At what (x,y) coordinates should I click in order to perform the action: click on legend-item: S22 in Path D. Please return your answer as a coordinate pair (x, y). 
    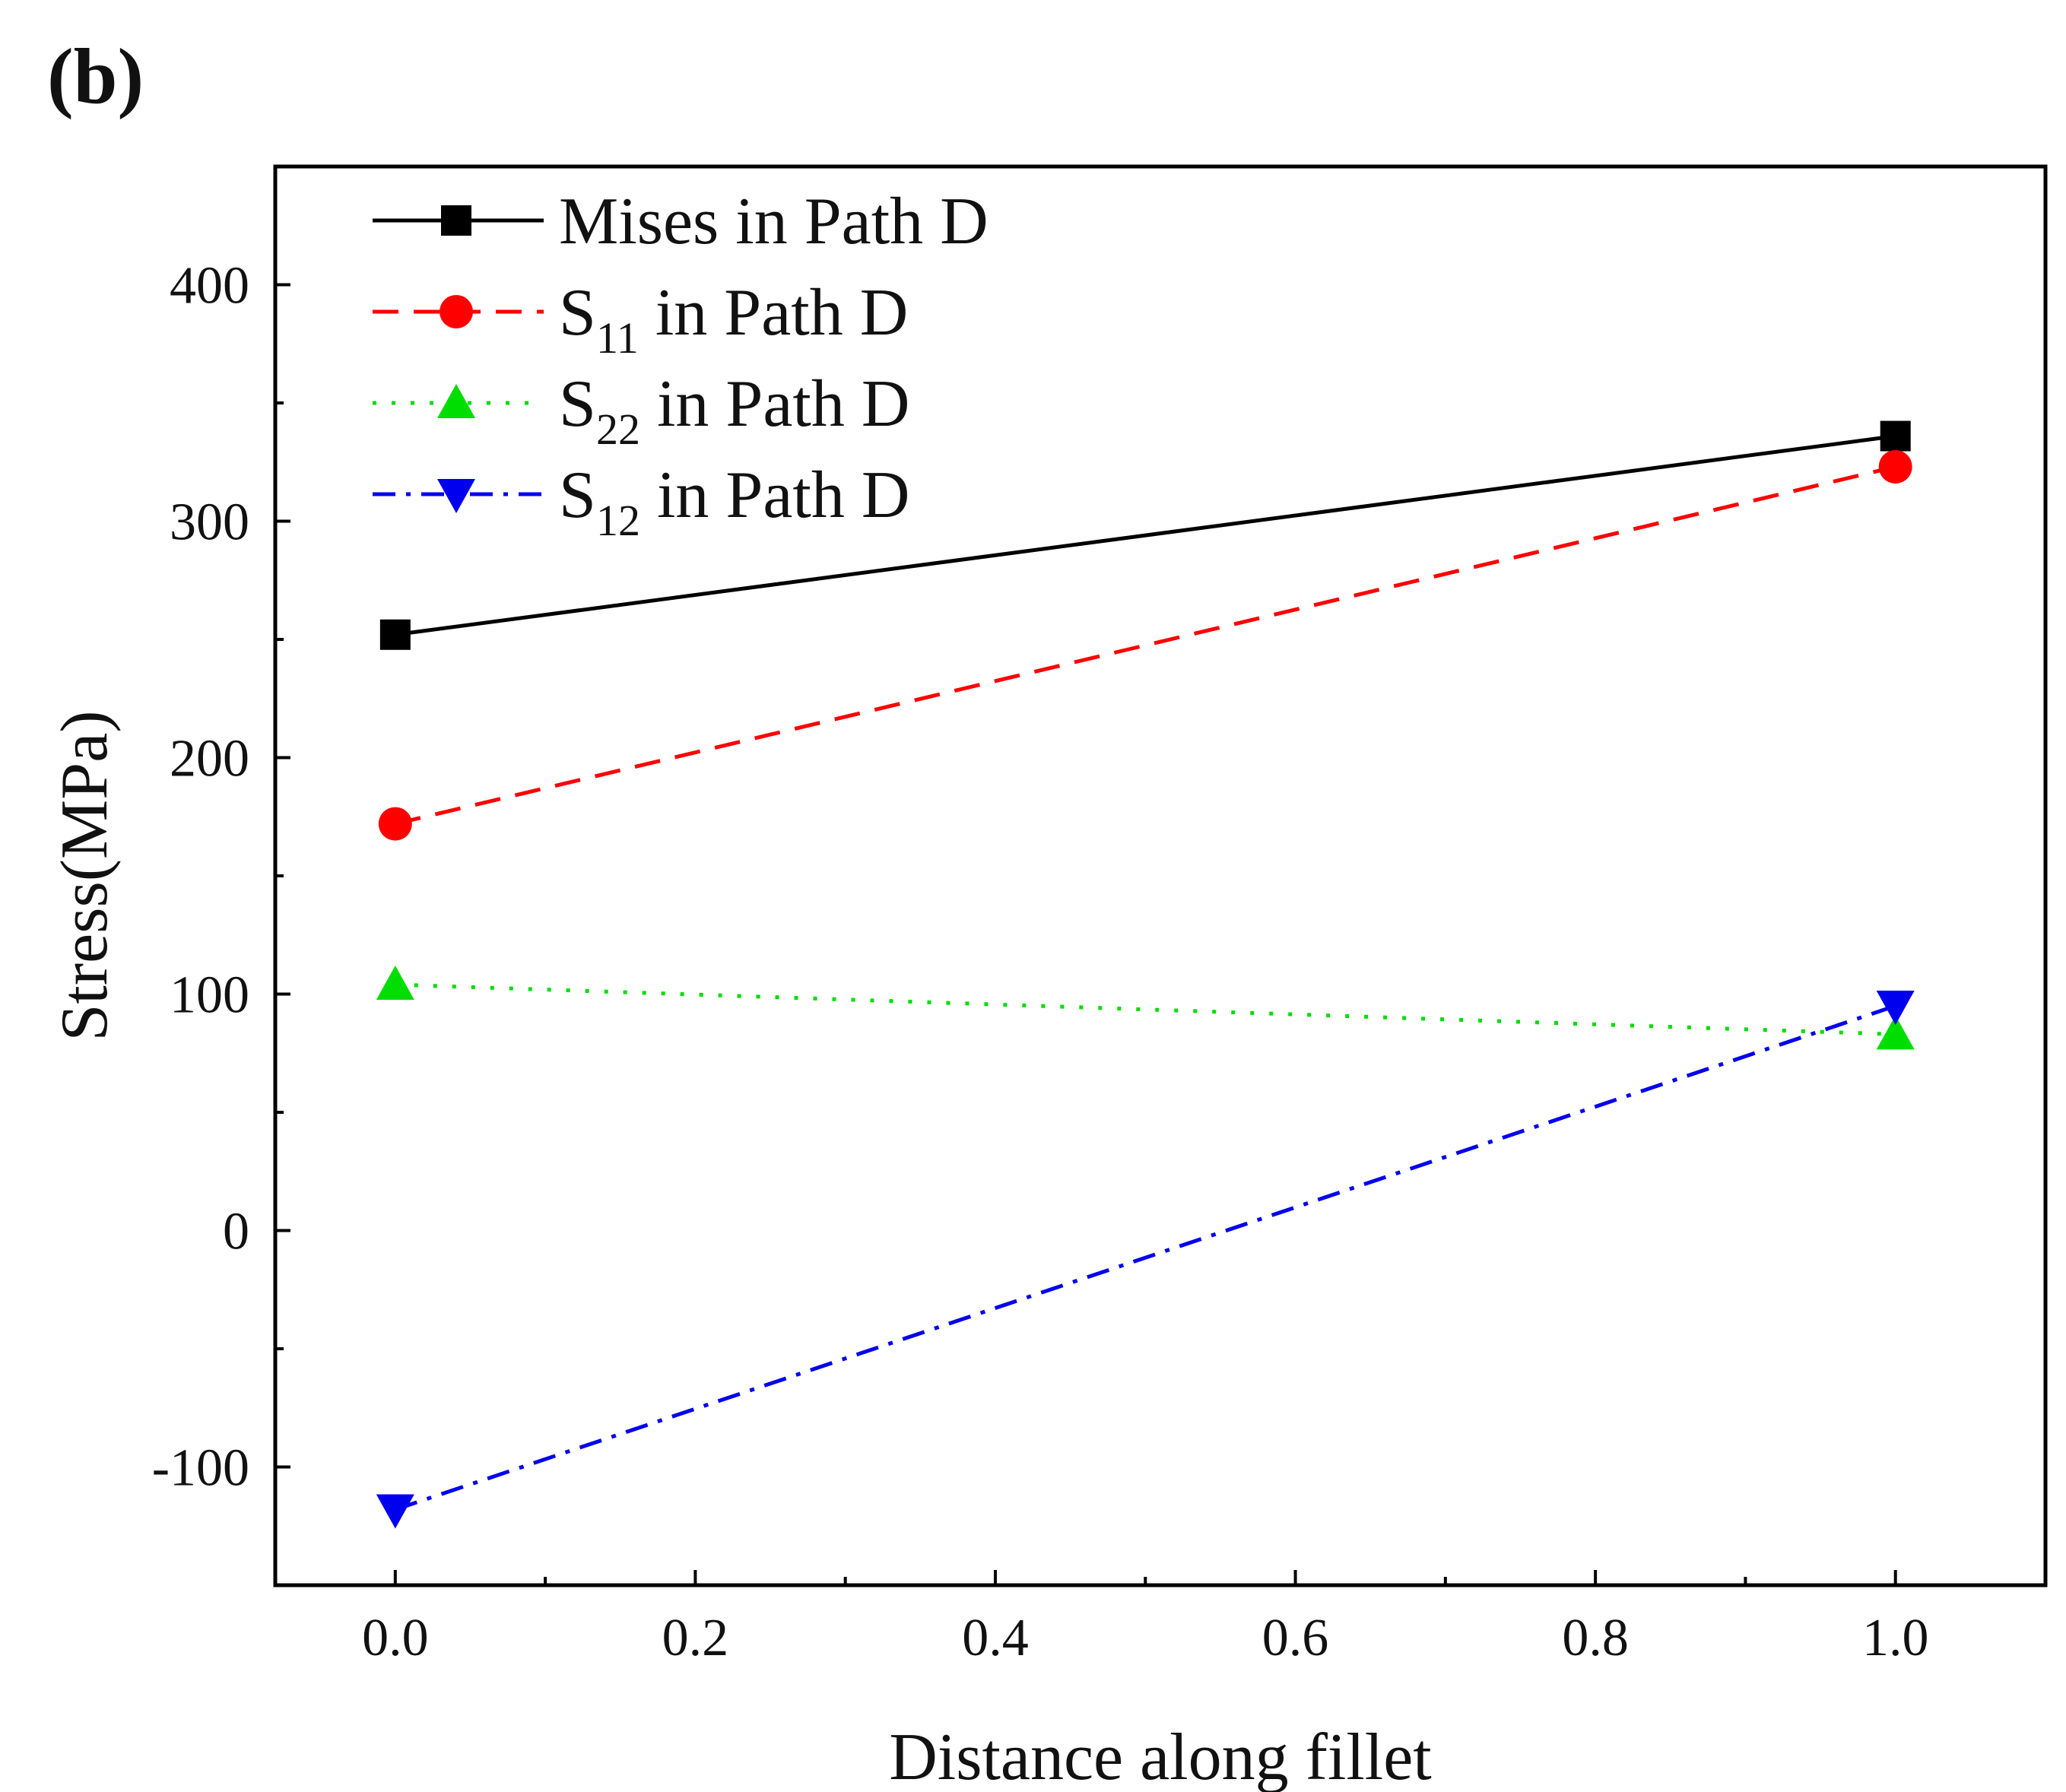
    Looking at the image, I should click on (641, 410).